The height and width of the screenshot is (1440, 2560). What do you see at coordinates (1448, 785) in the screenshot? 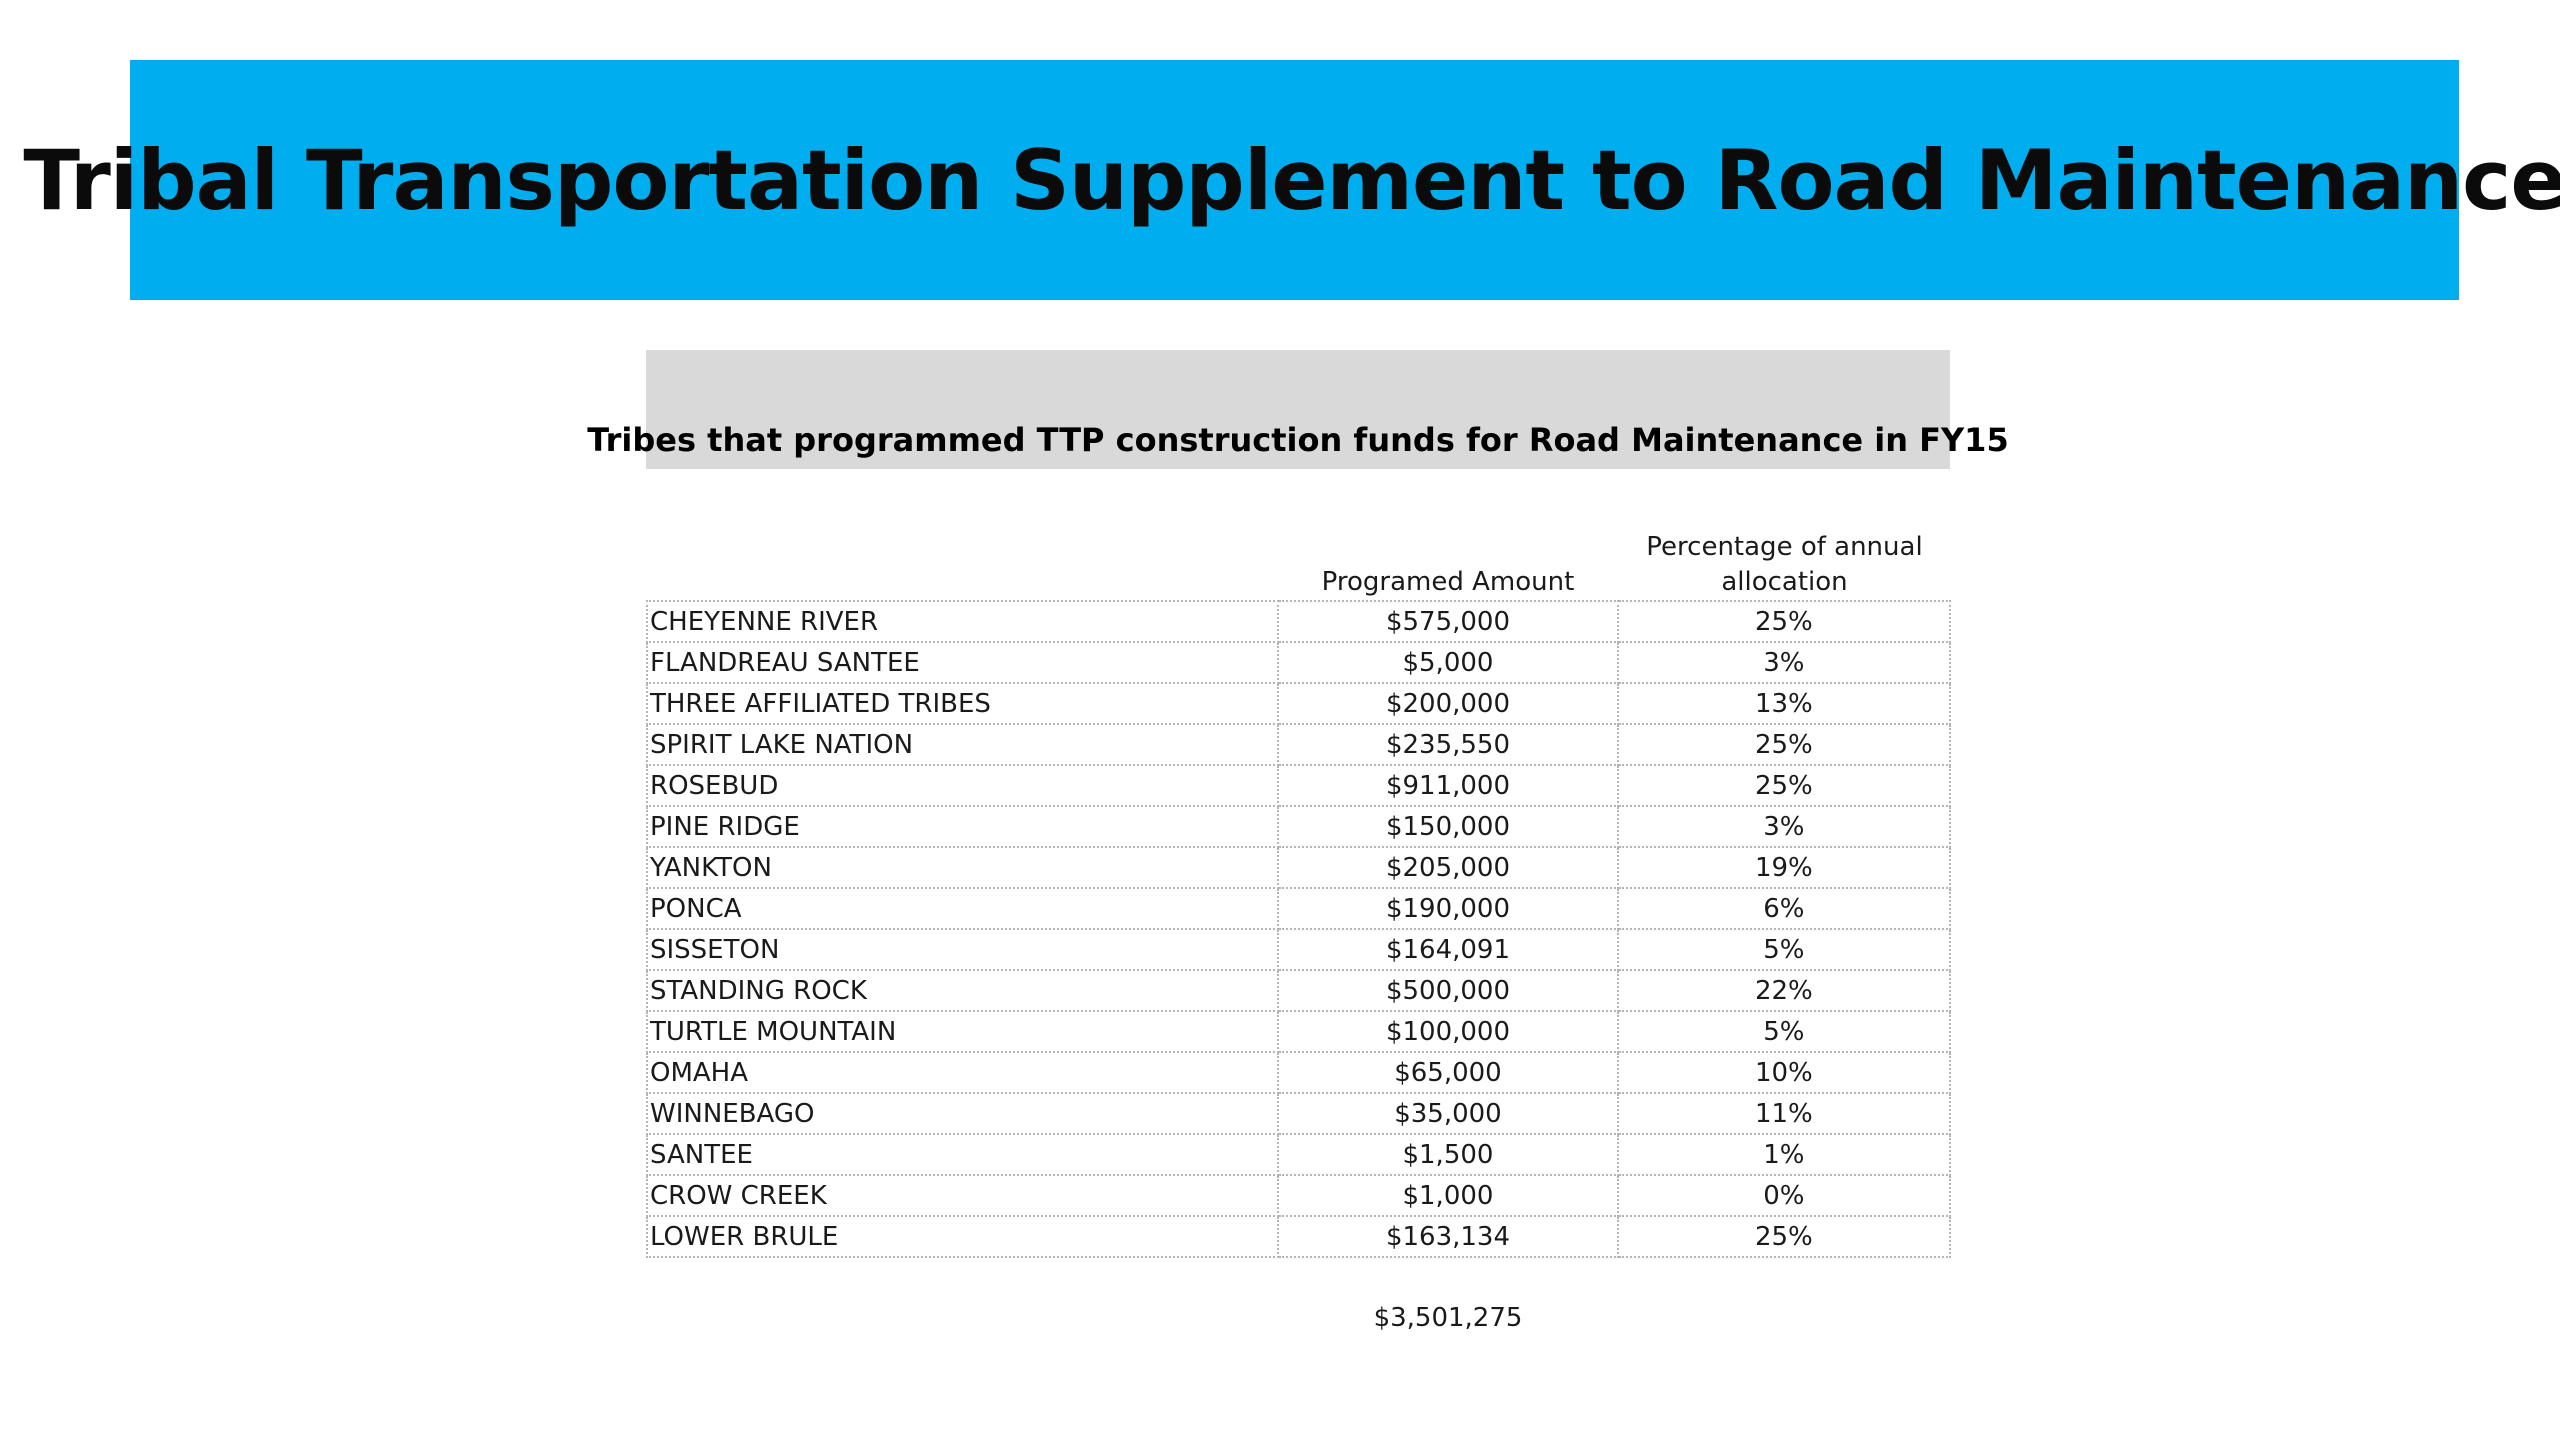
I see `programmed-amount: $911,000` at bounding box center [1448, 785].